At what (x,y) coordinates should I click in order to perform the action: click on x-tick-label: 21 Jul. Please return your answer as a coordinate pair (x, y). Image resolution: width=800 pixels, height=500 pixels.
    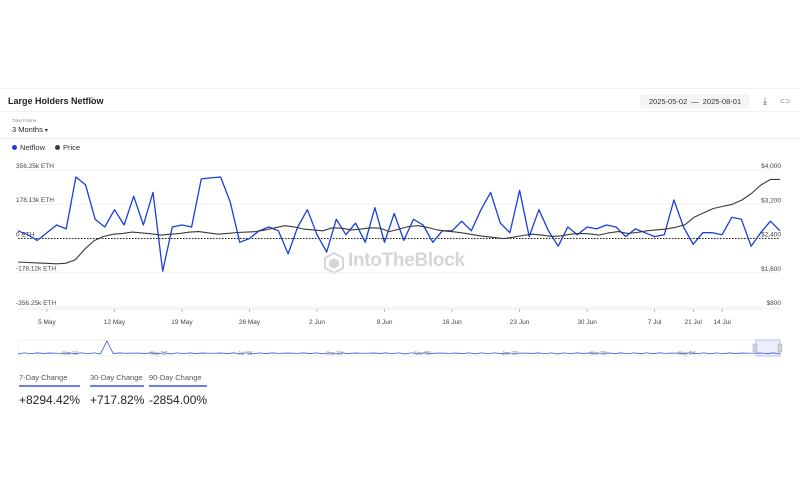
    Looking at the image, I should click on (694, 322).